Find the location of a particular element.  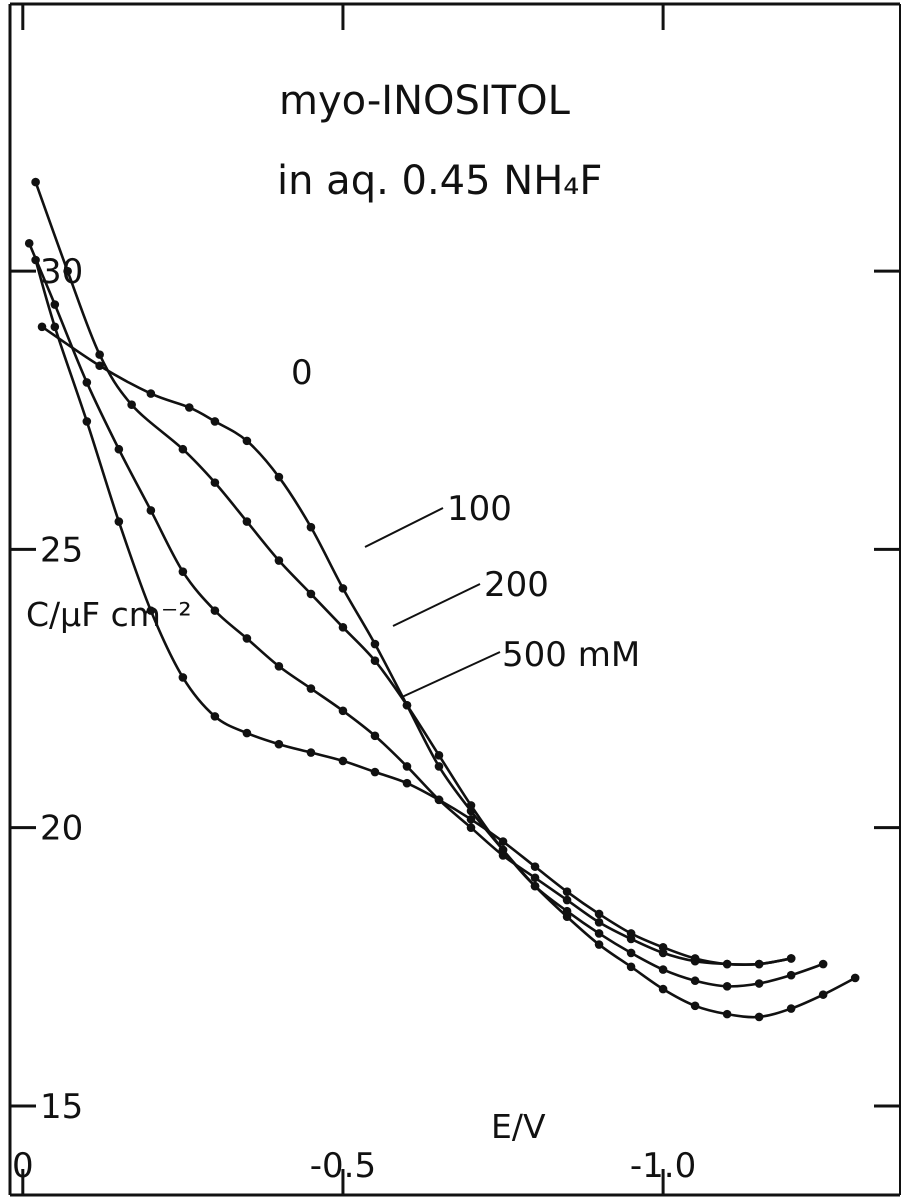

y-tick-label: 25 is located at coordinates (61, 550).